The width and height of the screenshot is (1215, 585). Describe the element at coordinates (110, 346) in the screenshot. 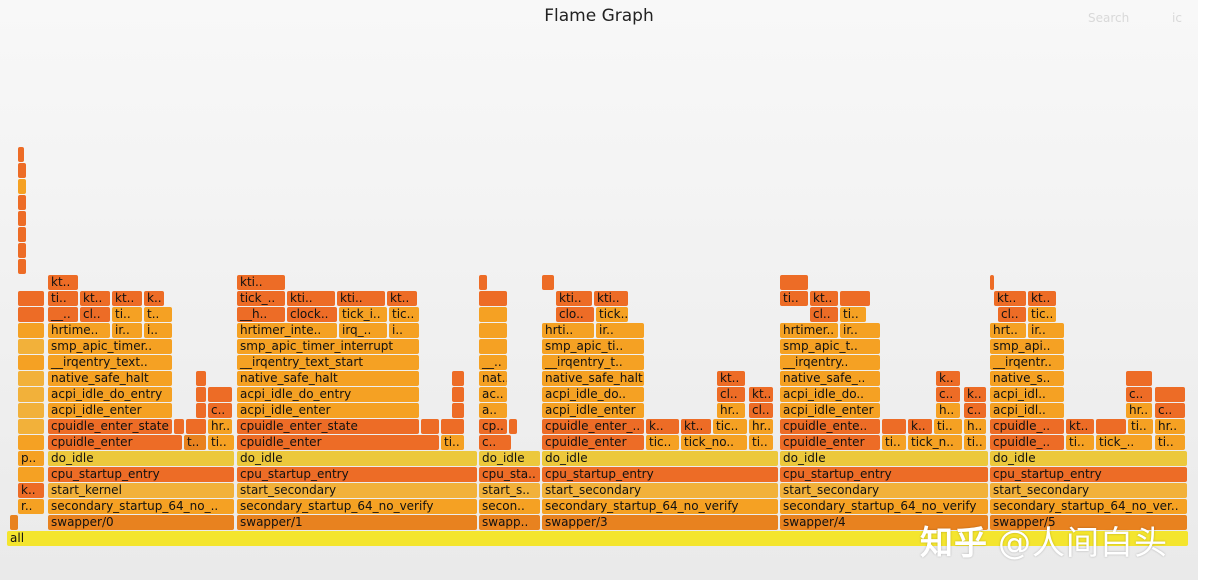

I see `frame: smp_apic_timer..` at that location.